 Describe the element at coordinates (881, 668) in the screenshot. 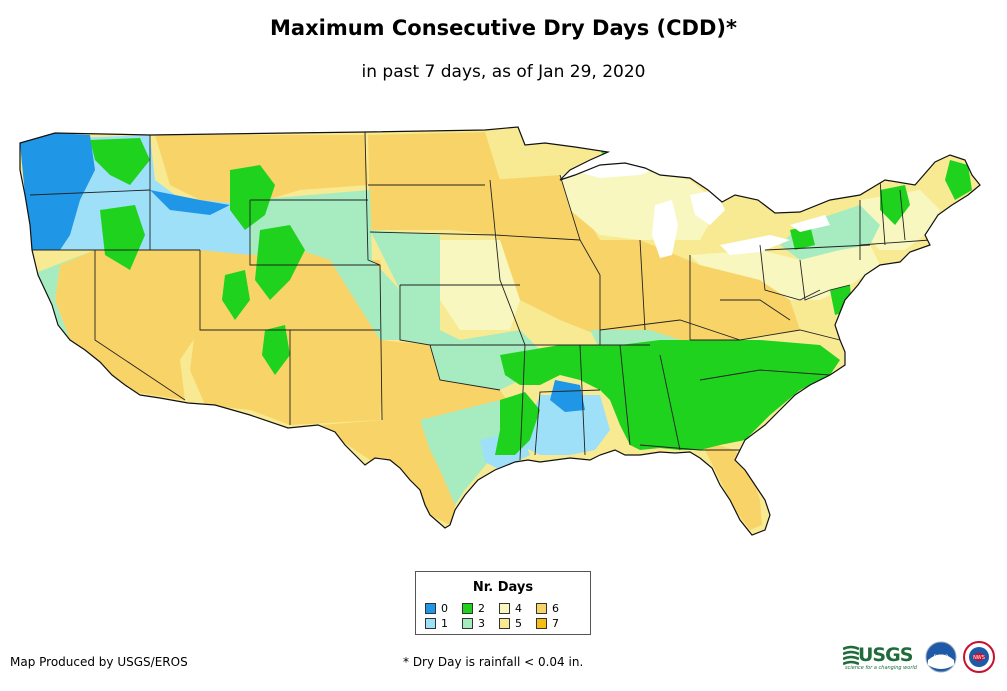

I see `usgs-tagline: science for a changing world` at that location.